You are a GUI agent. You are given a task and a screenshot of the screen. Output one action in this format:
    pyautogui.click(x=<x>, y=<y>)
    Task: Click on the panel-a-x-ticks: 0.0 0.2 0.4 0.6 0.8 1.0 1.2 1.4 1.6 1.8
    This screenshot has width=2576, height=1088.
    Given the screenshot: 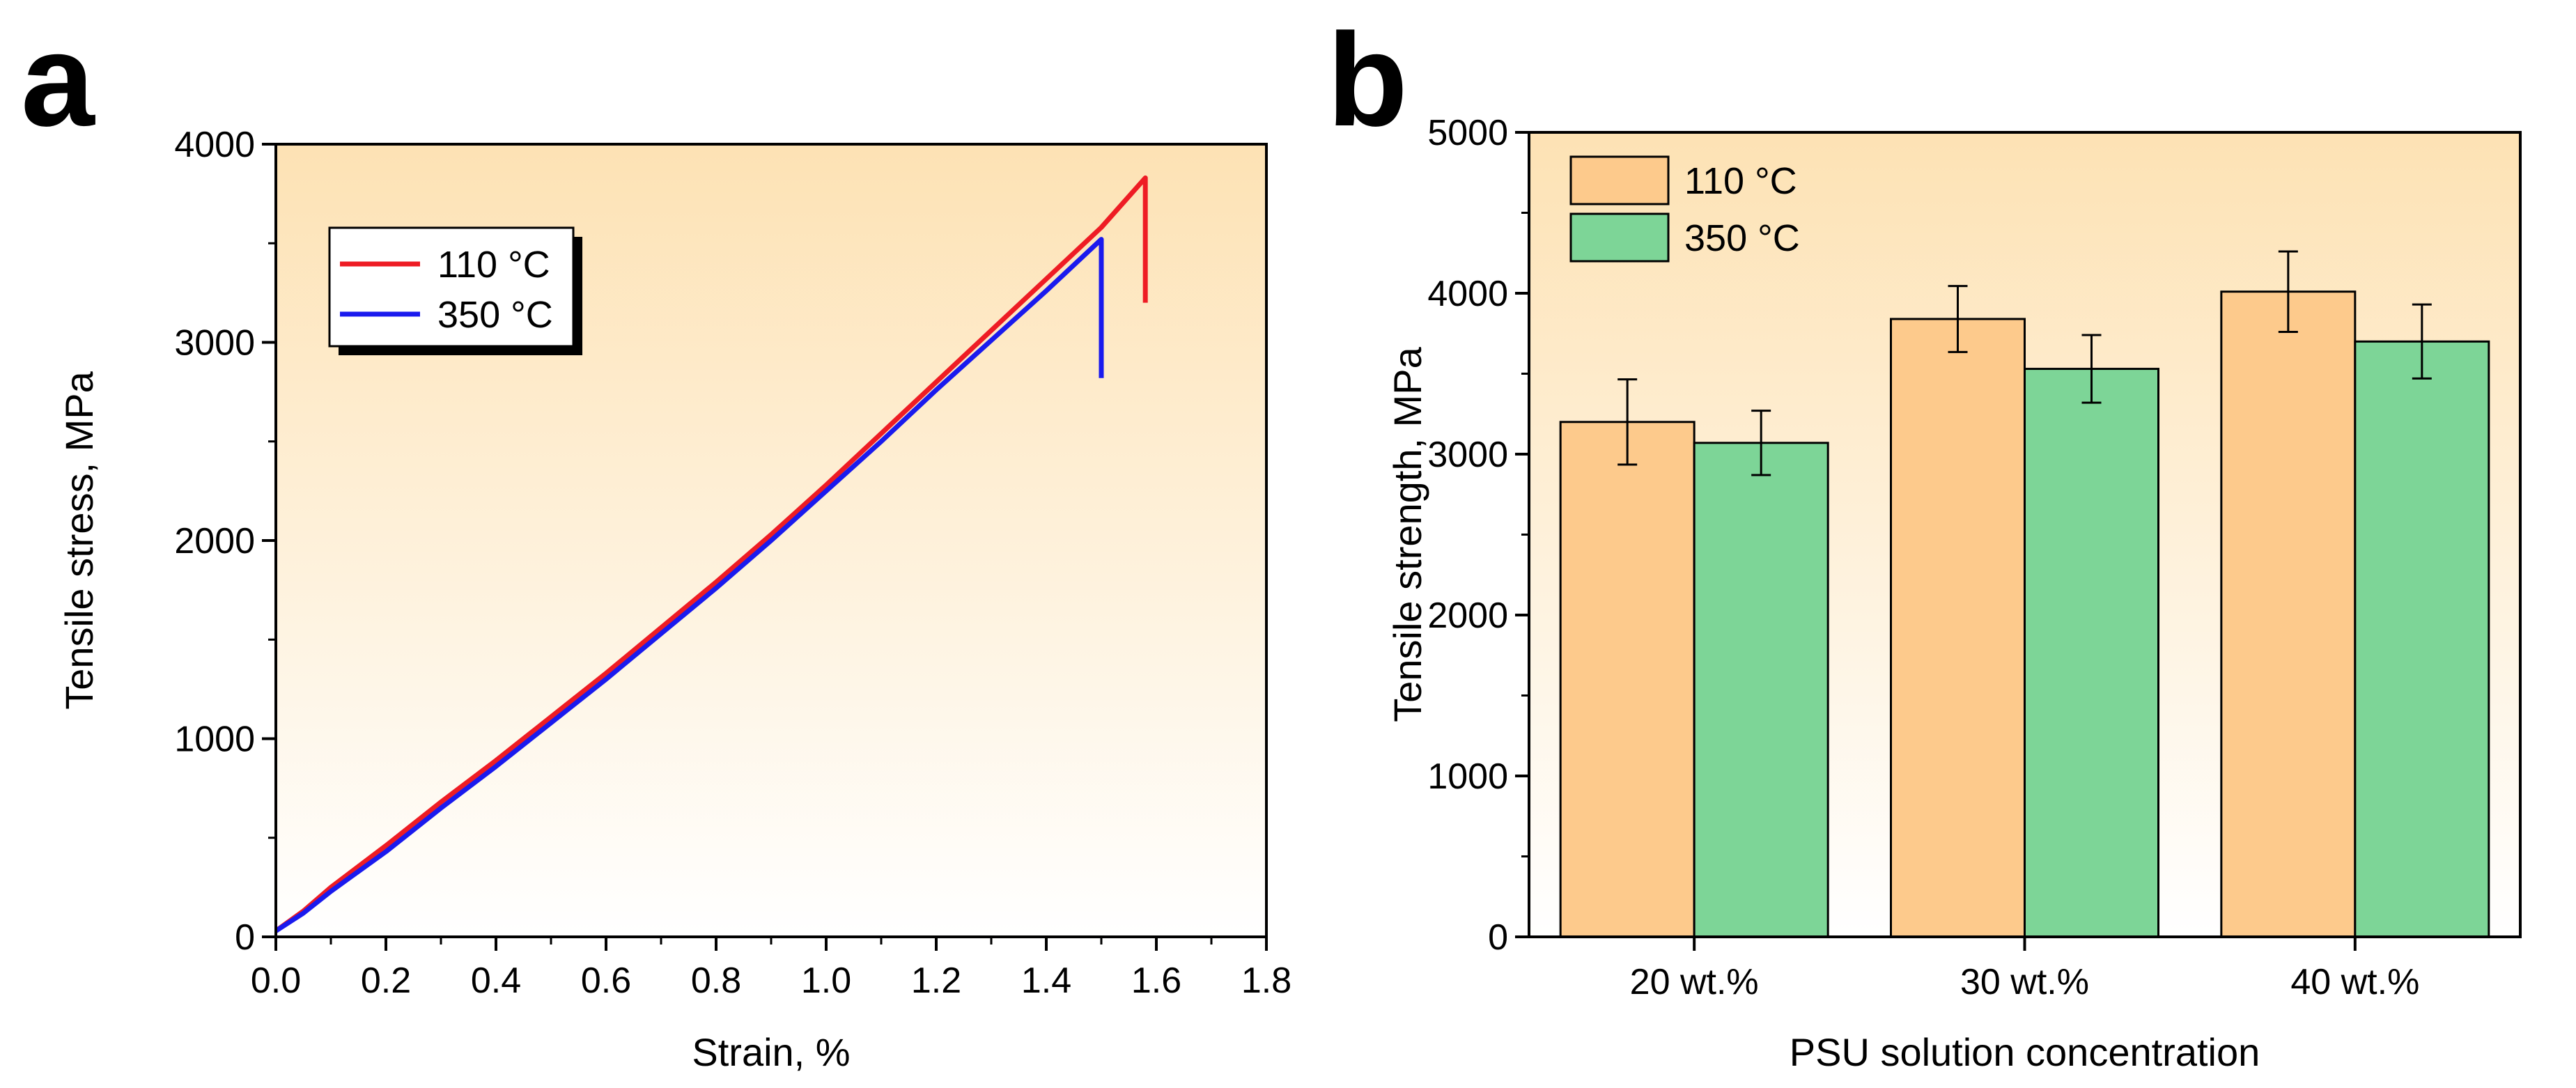 What is the action you would take?
    pyautogui.click(x=771, y=969)
    